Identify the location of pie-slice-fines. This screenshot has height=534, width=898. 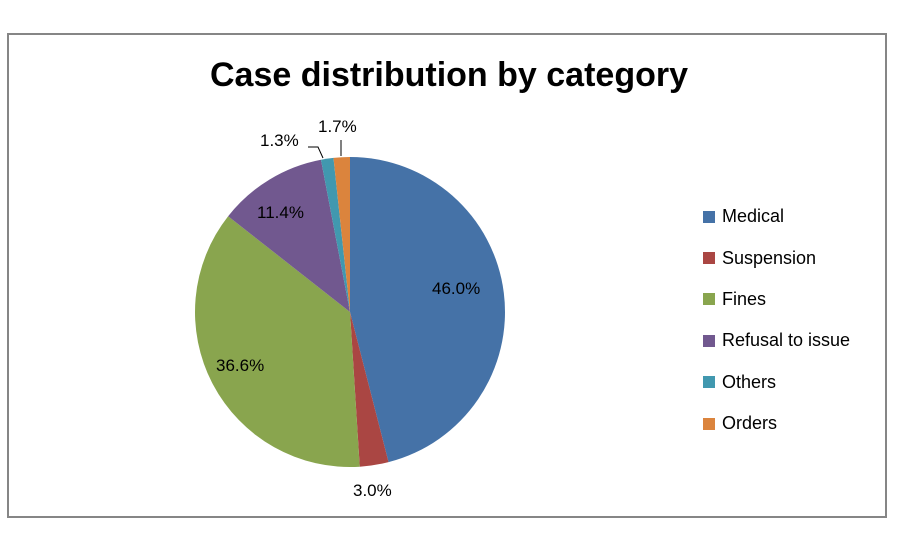
(277, 342).